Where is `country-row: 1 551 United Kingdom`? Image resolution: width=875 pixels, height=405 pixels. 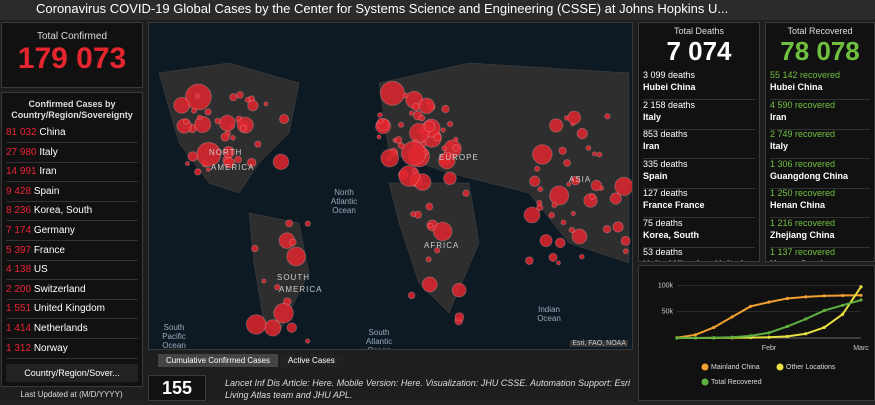 country-row: 1 551 United Kingdom is located at coordinates (72, 309).